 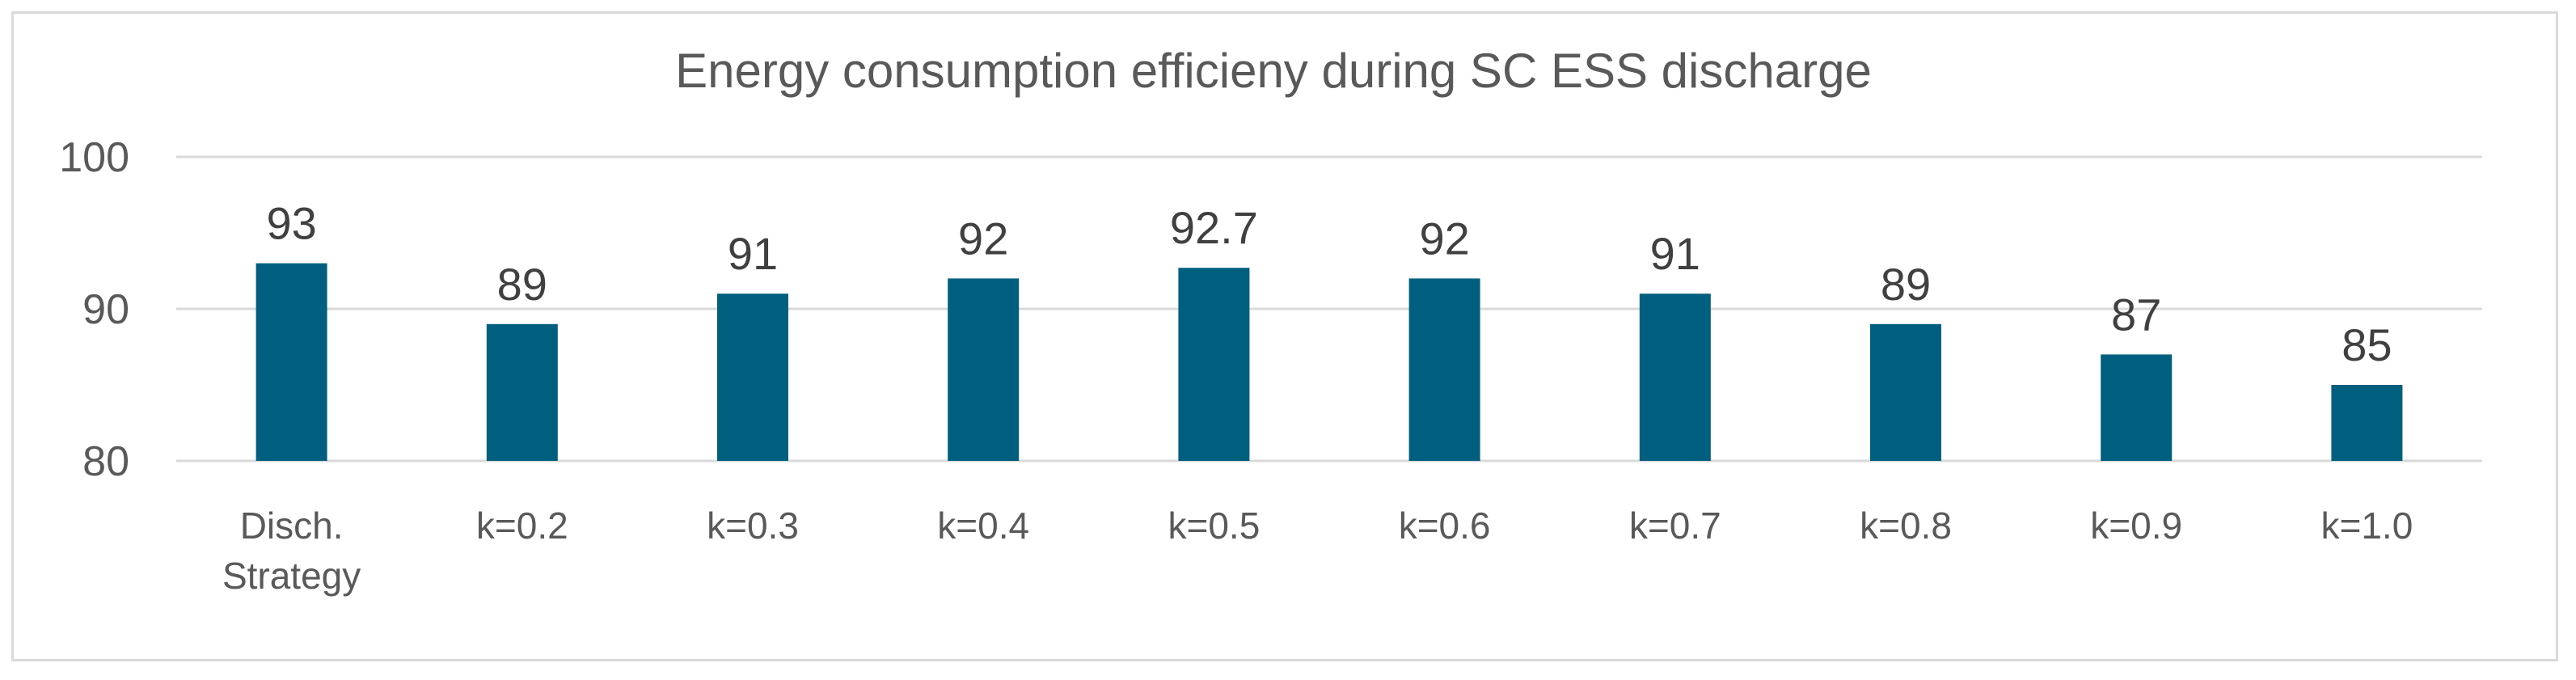 I want to click on x-category-label: k=1.0, so click(x=2367, y=526).